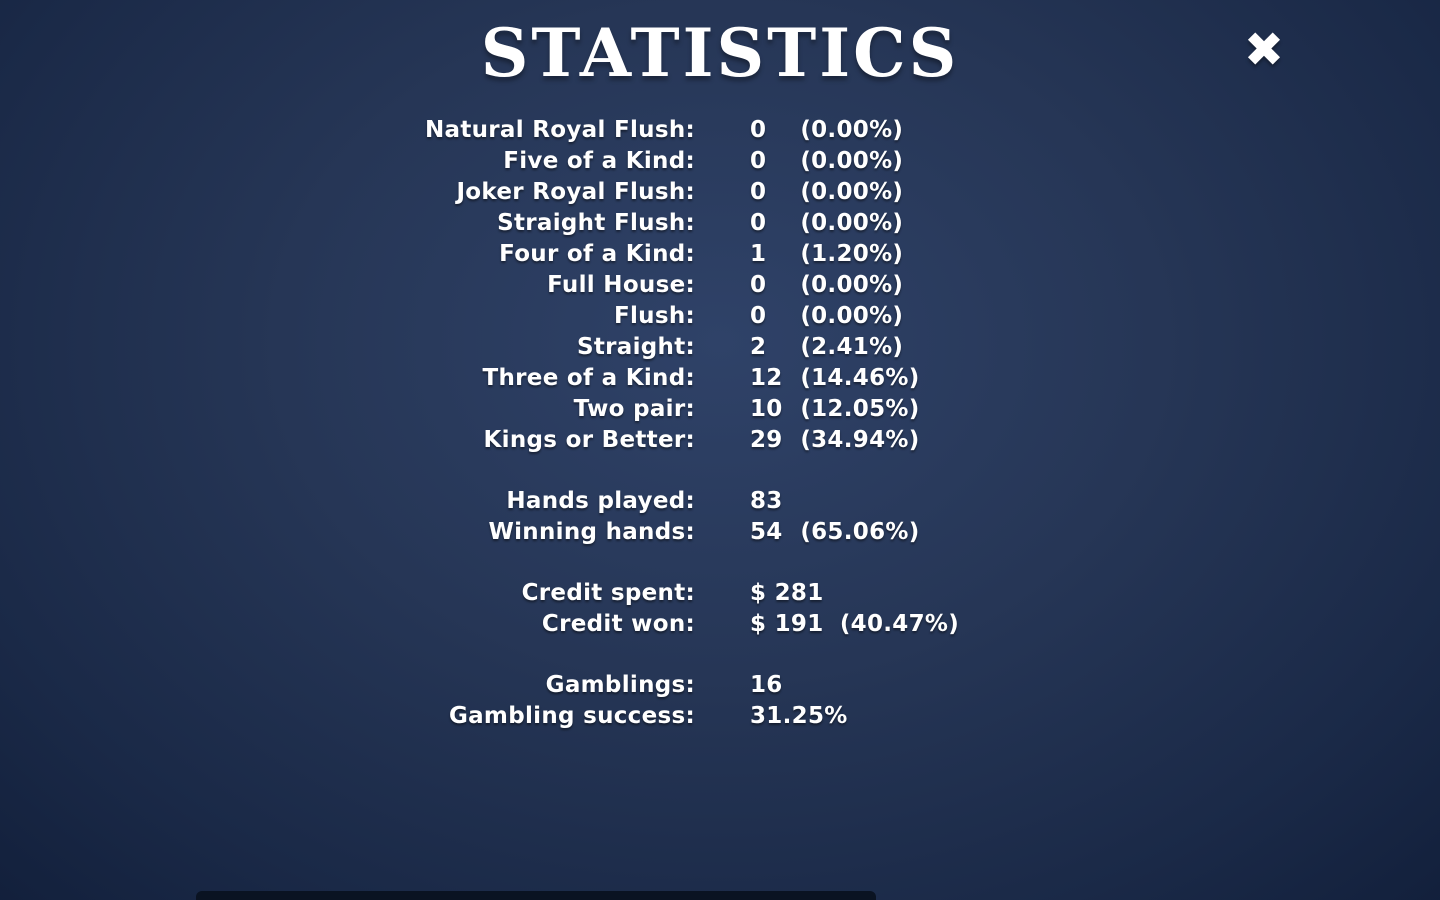 The width and height of the screenshot is (1440, 900). Describe the element at coordinates (720, 222) in the screenshot. I see `stat-row-straight-flush: Straight Flush: 0 (0.00%)` at that location.